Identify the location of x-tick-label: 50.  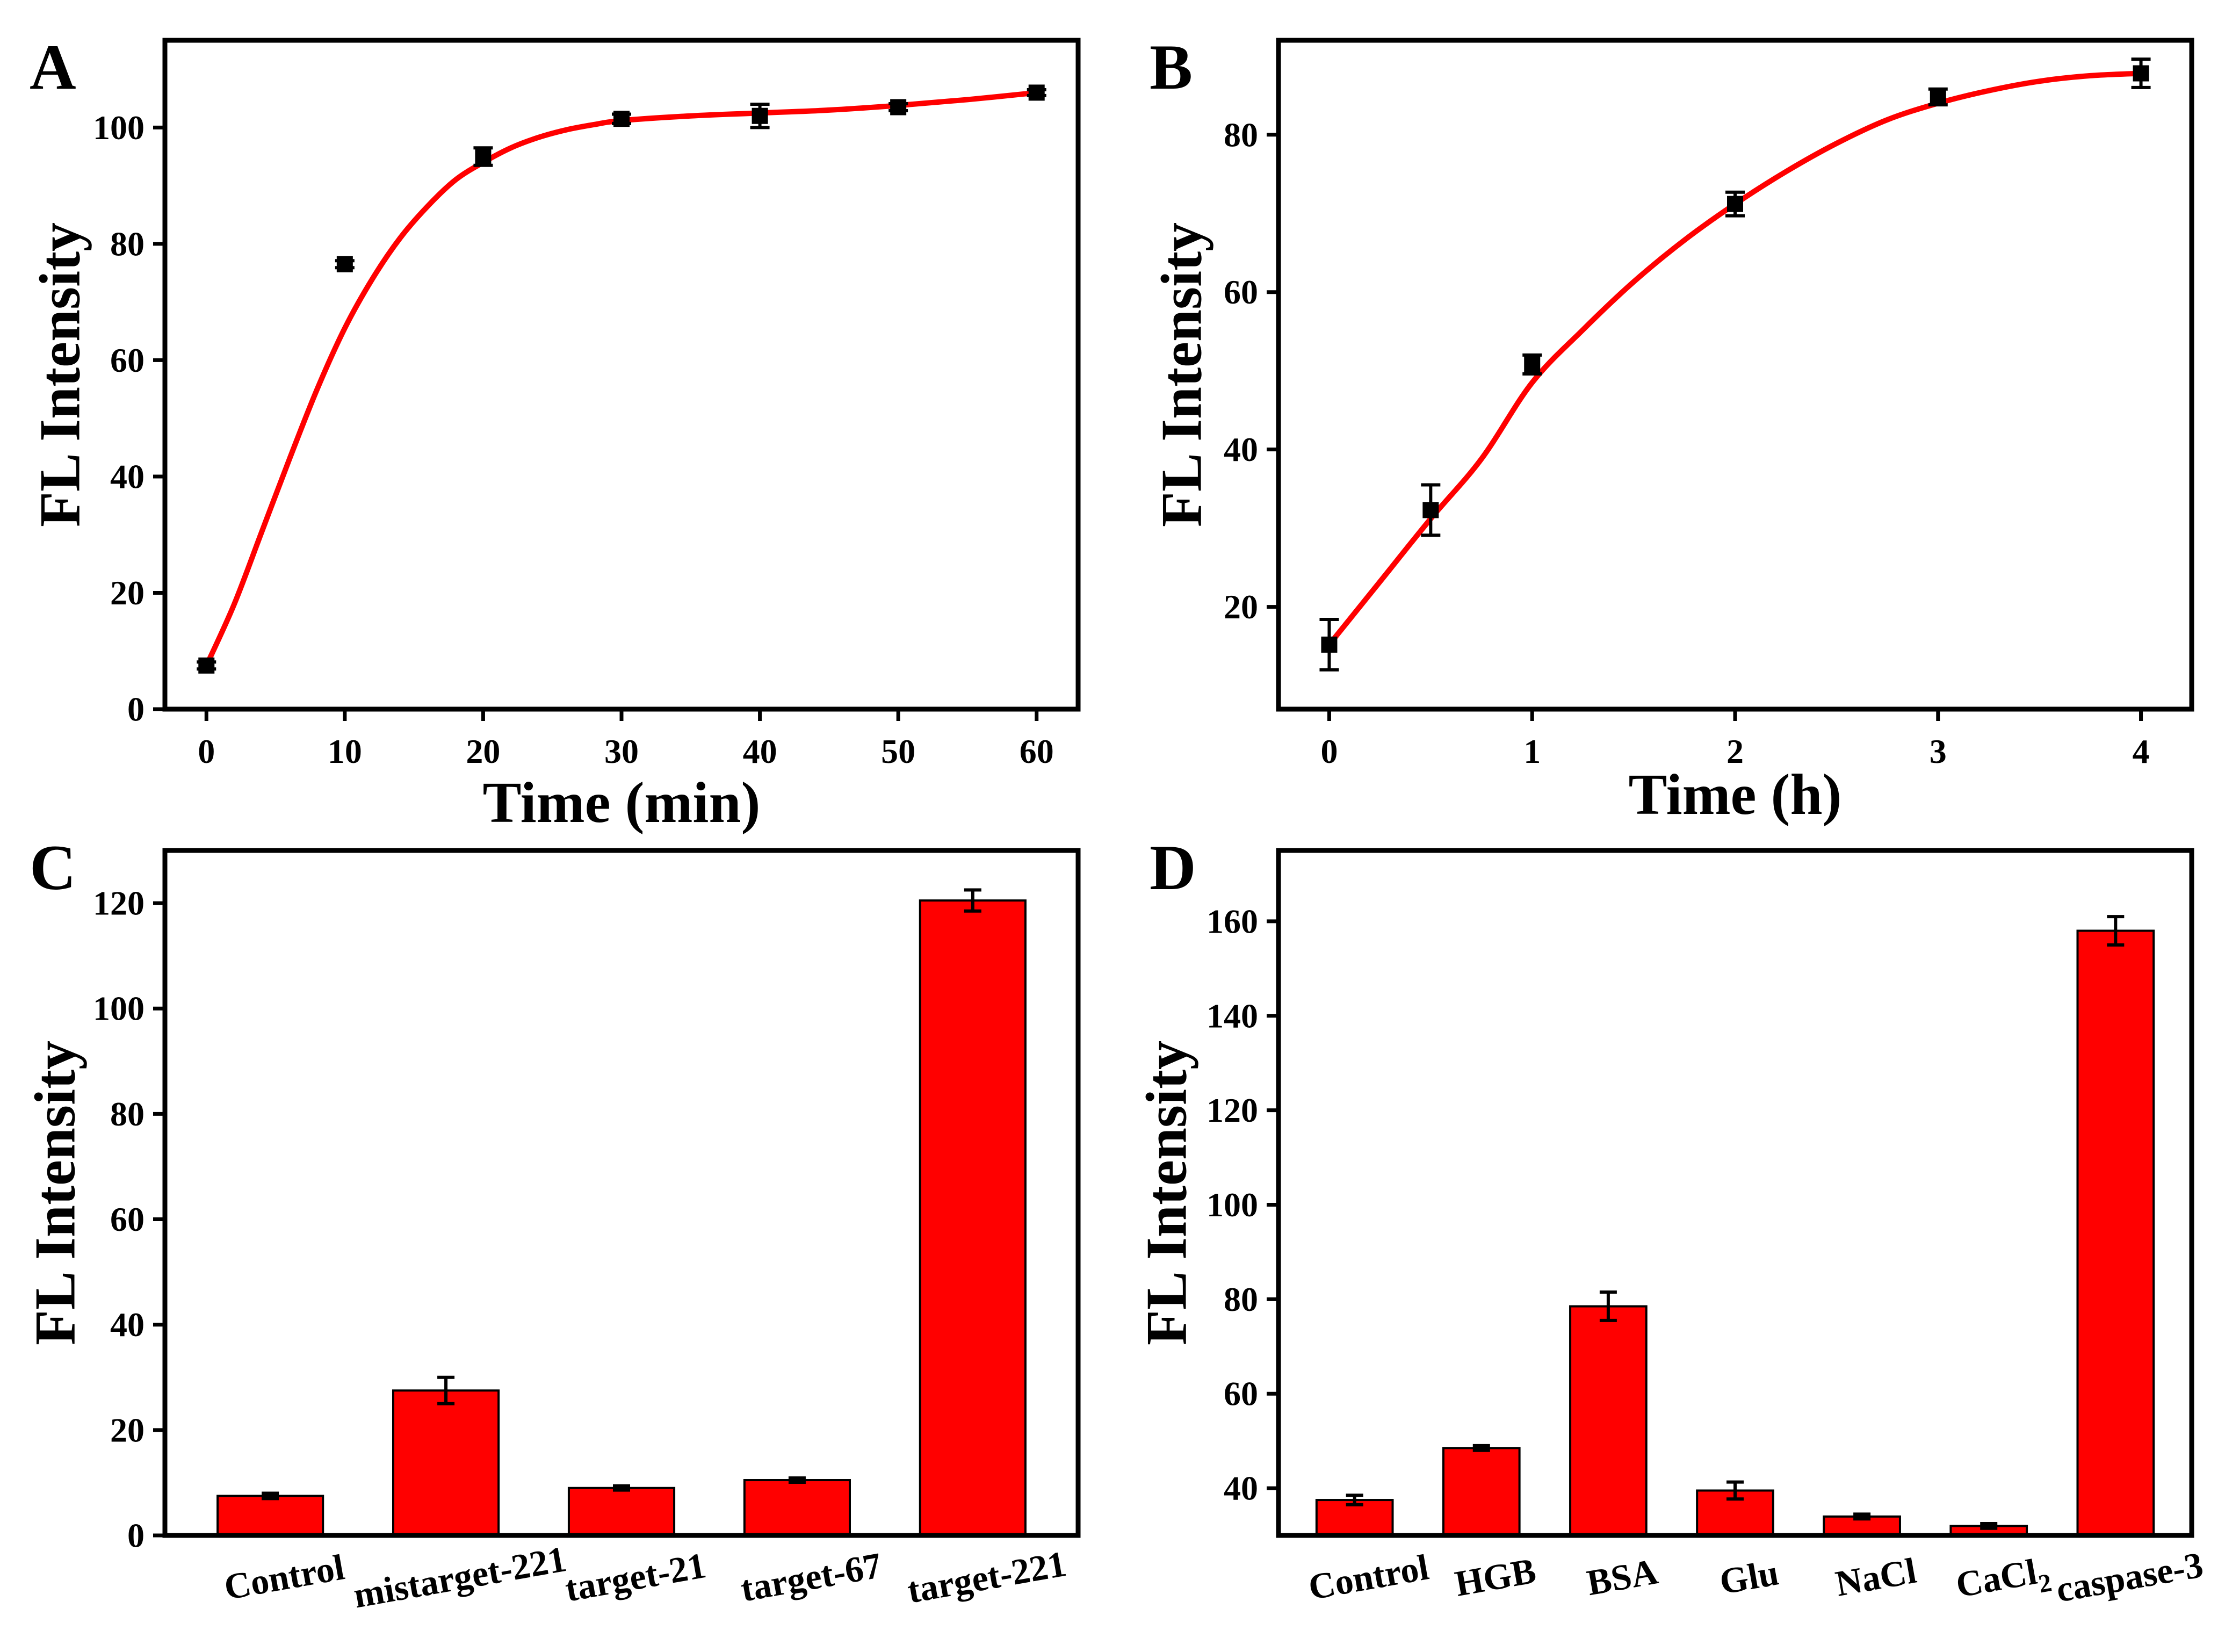
(898, 751).